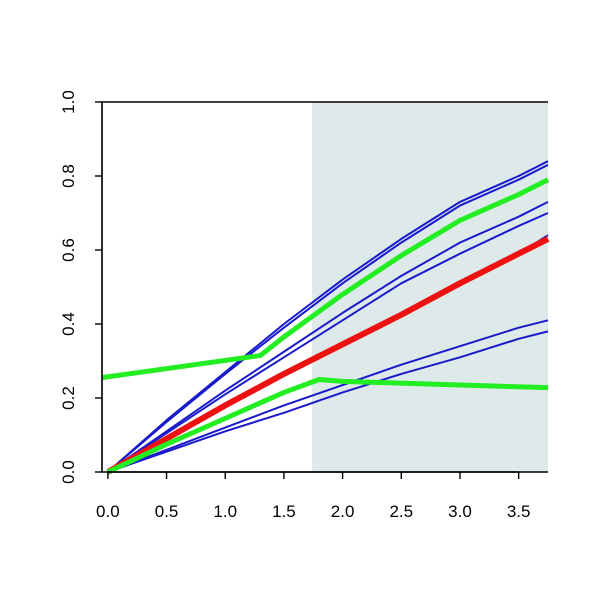  Describe the element at coordinates (68, 398) in the screenshot. I see `y-tick-label: 0.2` at that location.